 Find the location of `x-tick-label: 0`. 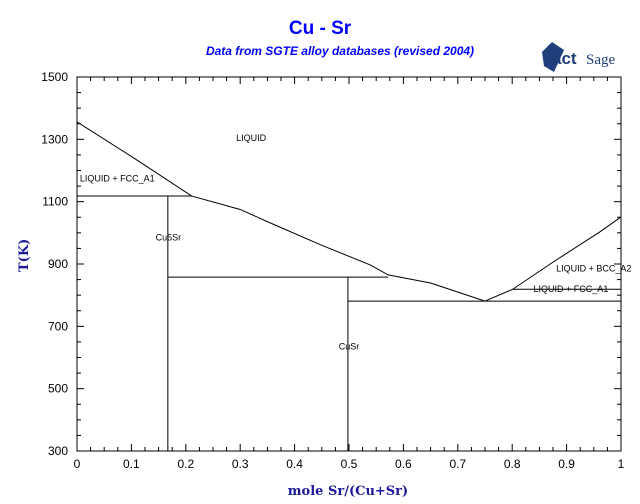

x-tick-label: 0 is located at coordinates (77, 464).